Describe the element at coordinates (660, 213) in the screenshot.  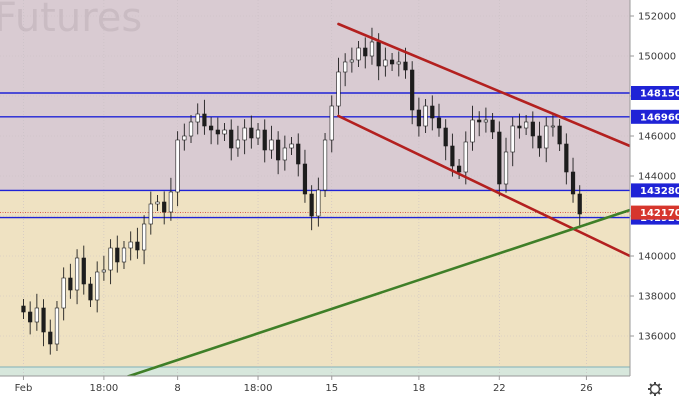
I see `last-price-label-text: 142170` at that location.